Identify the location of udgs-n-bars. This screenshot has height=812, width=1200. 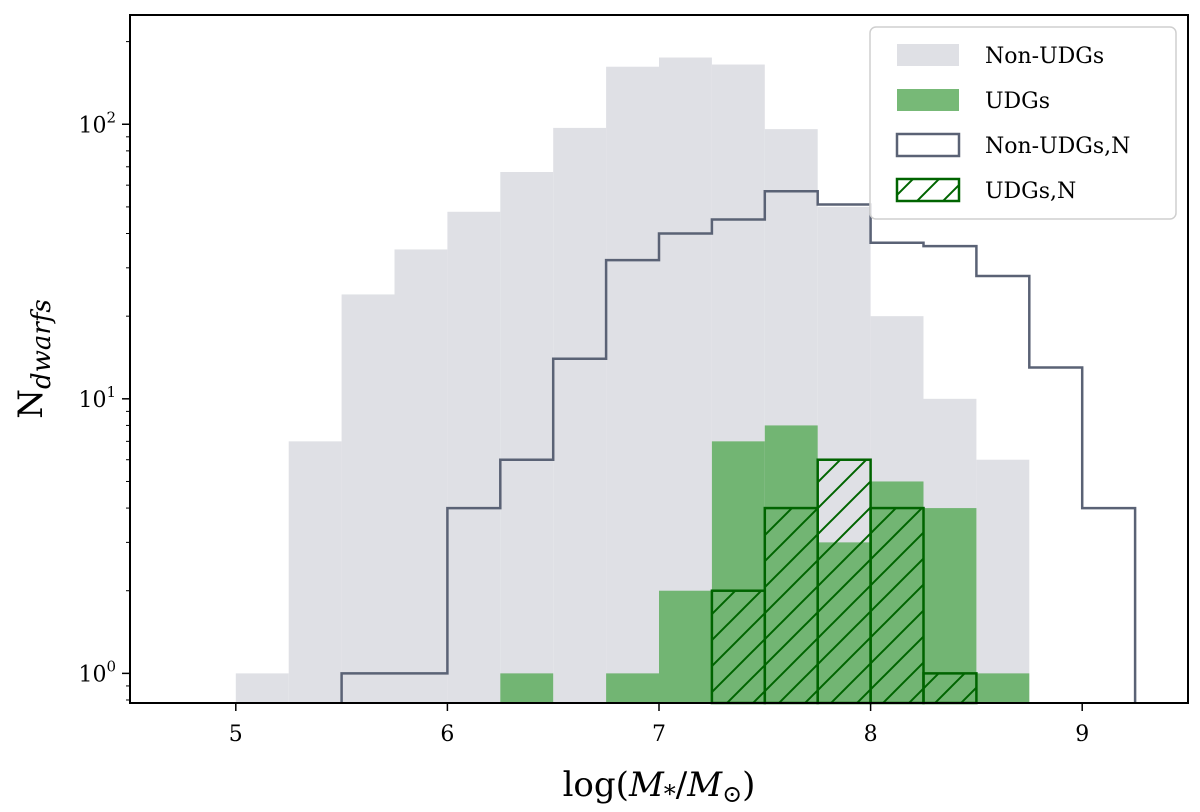
(844, 581).